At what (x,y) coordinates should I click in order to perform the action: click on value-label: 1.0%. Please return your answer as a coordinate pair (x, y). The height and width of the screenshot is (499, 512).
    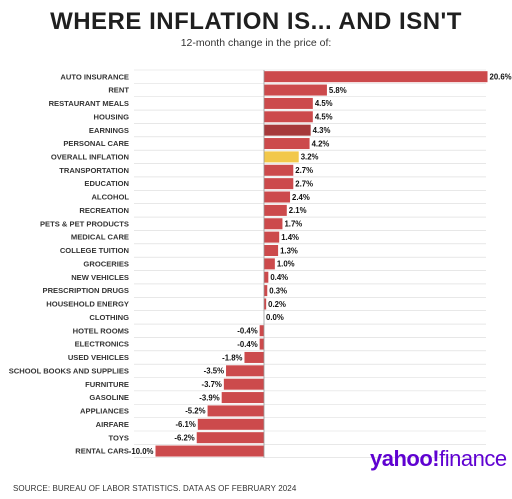
    Looking at the image, I should click on (286, 264).